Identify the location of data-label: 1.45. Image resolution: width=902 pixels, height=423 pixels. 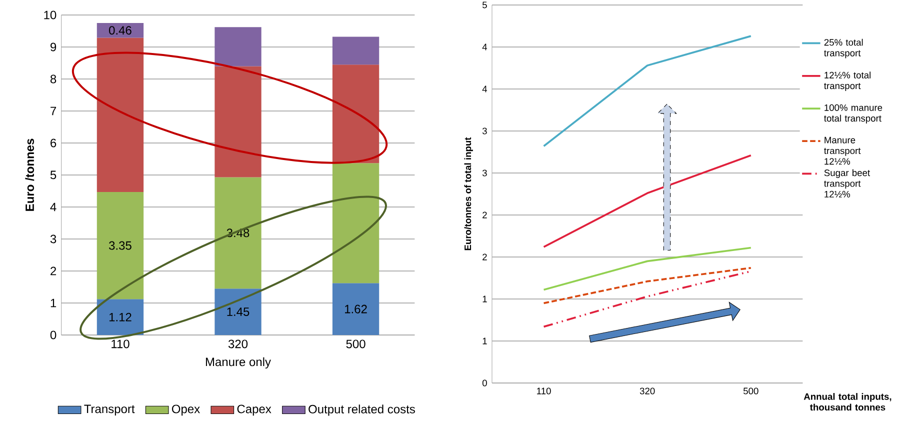
(238, 312).